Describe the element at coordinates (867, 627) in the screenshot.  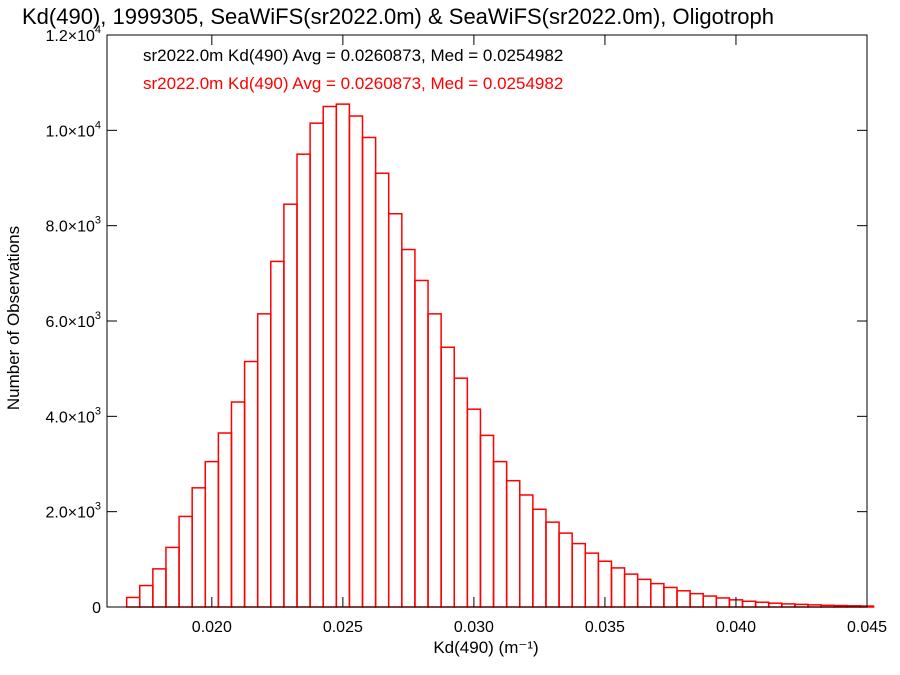
I see `x-tick-label: 0.045` at that location.